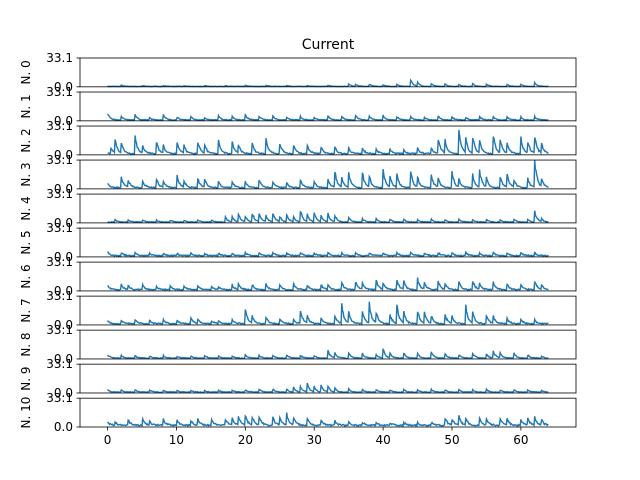 This screenshot has width=640, height=480. I want to click on panel-9: 33.1 0.0 N. 9, so click(298, 378).